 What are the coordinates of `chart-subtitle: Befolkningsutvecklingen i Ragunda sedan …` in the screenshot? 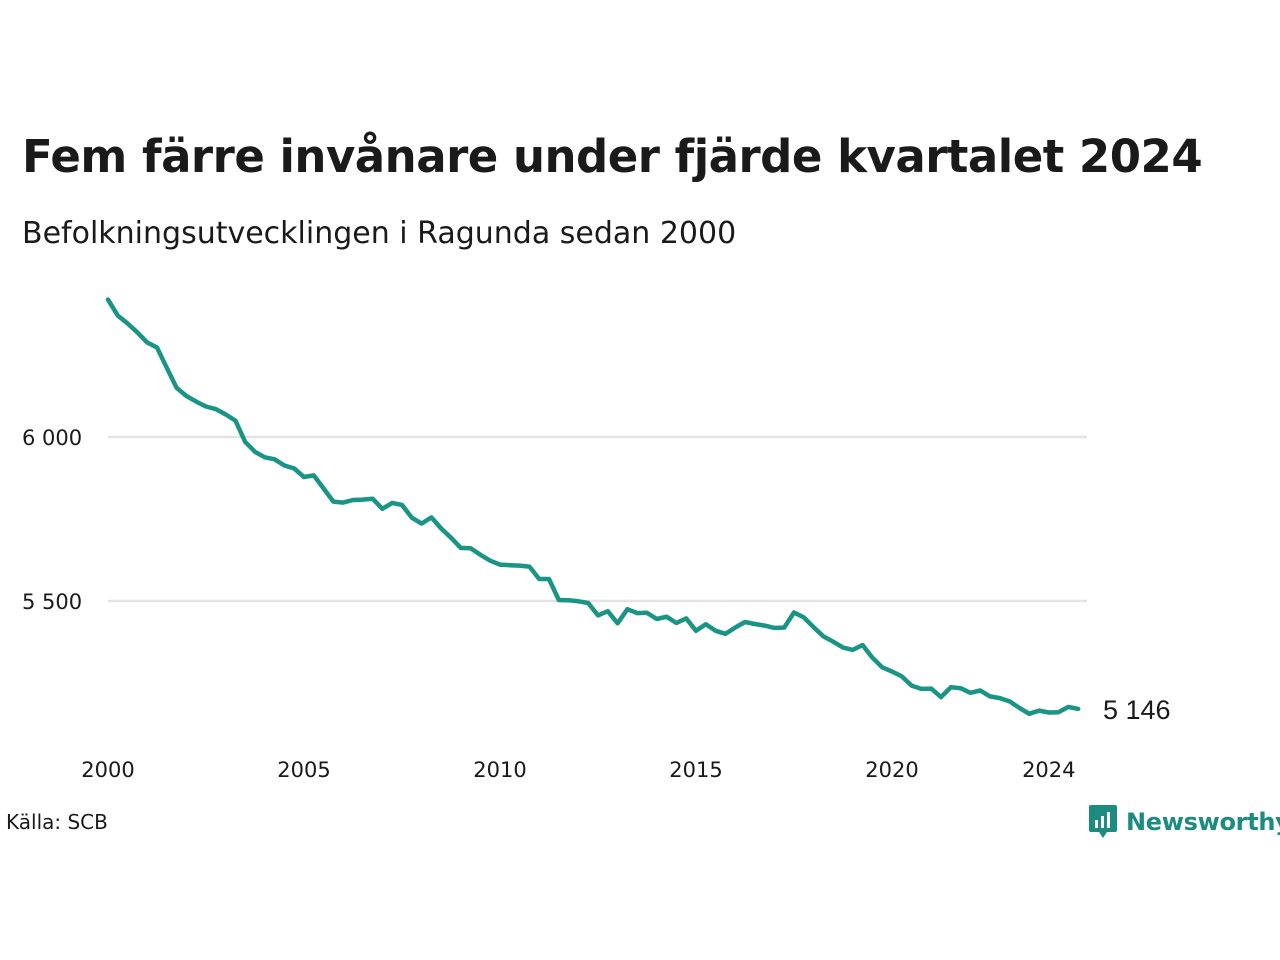 It's located at (379, 233).